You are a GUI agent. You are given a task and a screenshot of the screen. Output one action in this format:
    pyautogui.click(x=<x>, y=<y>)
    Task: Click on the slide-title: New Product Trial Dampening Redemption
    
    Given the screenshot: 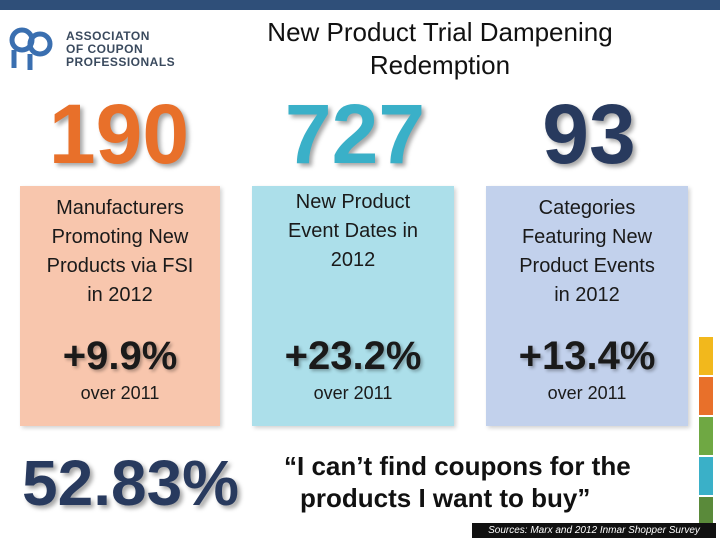 What is the action you would take?
    pyautogui.click(x=440, y=49)
    